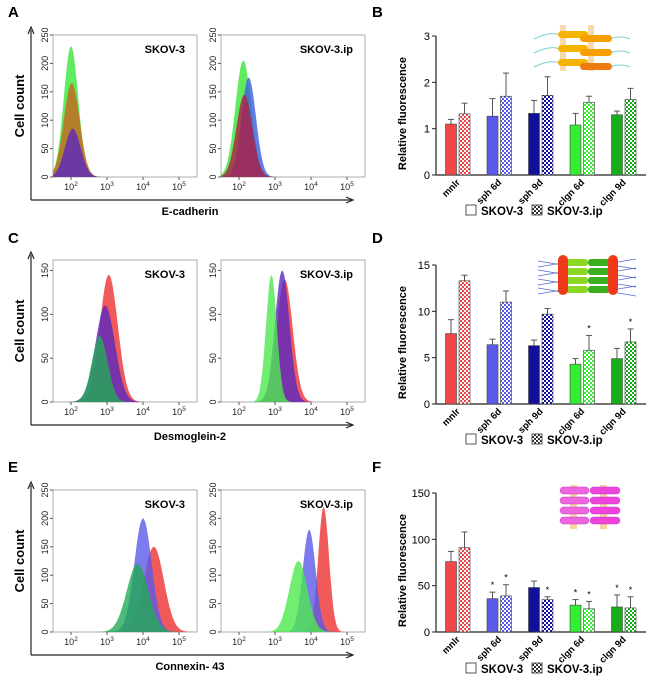 The height and width of the screenshot is (686, 650). I want to click on panel-label-e: E, so click(13, 467).